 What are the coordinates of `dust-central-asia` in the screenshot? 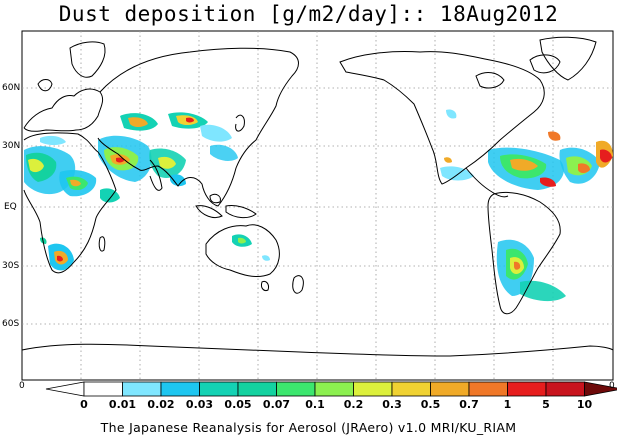 It's located at (179, 136).